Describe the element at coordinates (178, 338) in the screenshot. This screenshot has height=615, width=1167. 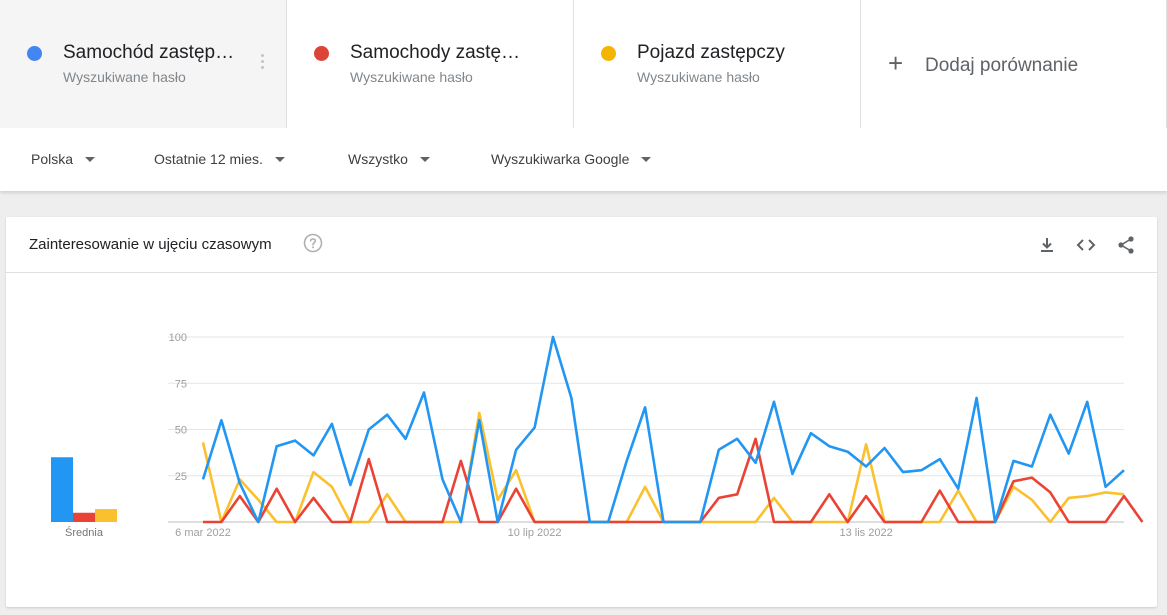
I see `y-tick-label: 100` at that location.